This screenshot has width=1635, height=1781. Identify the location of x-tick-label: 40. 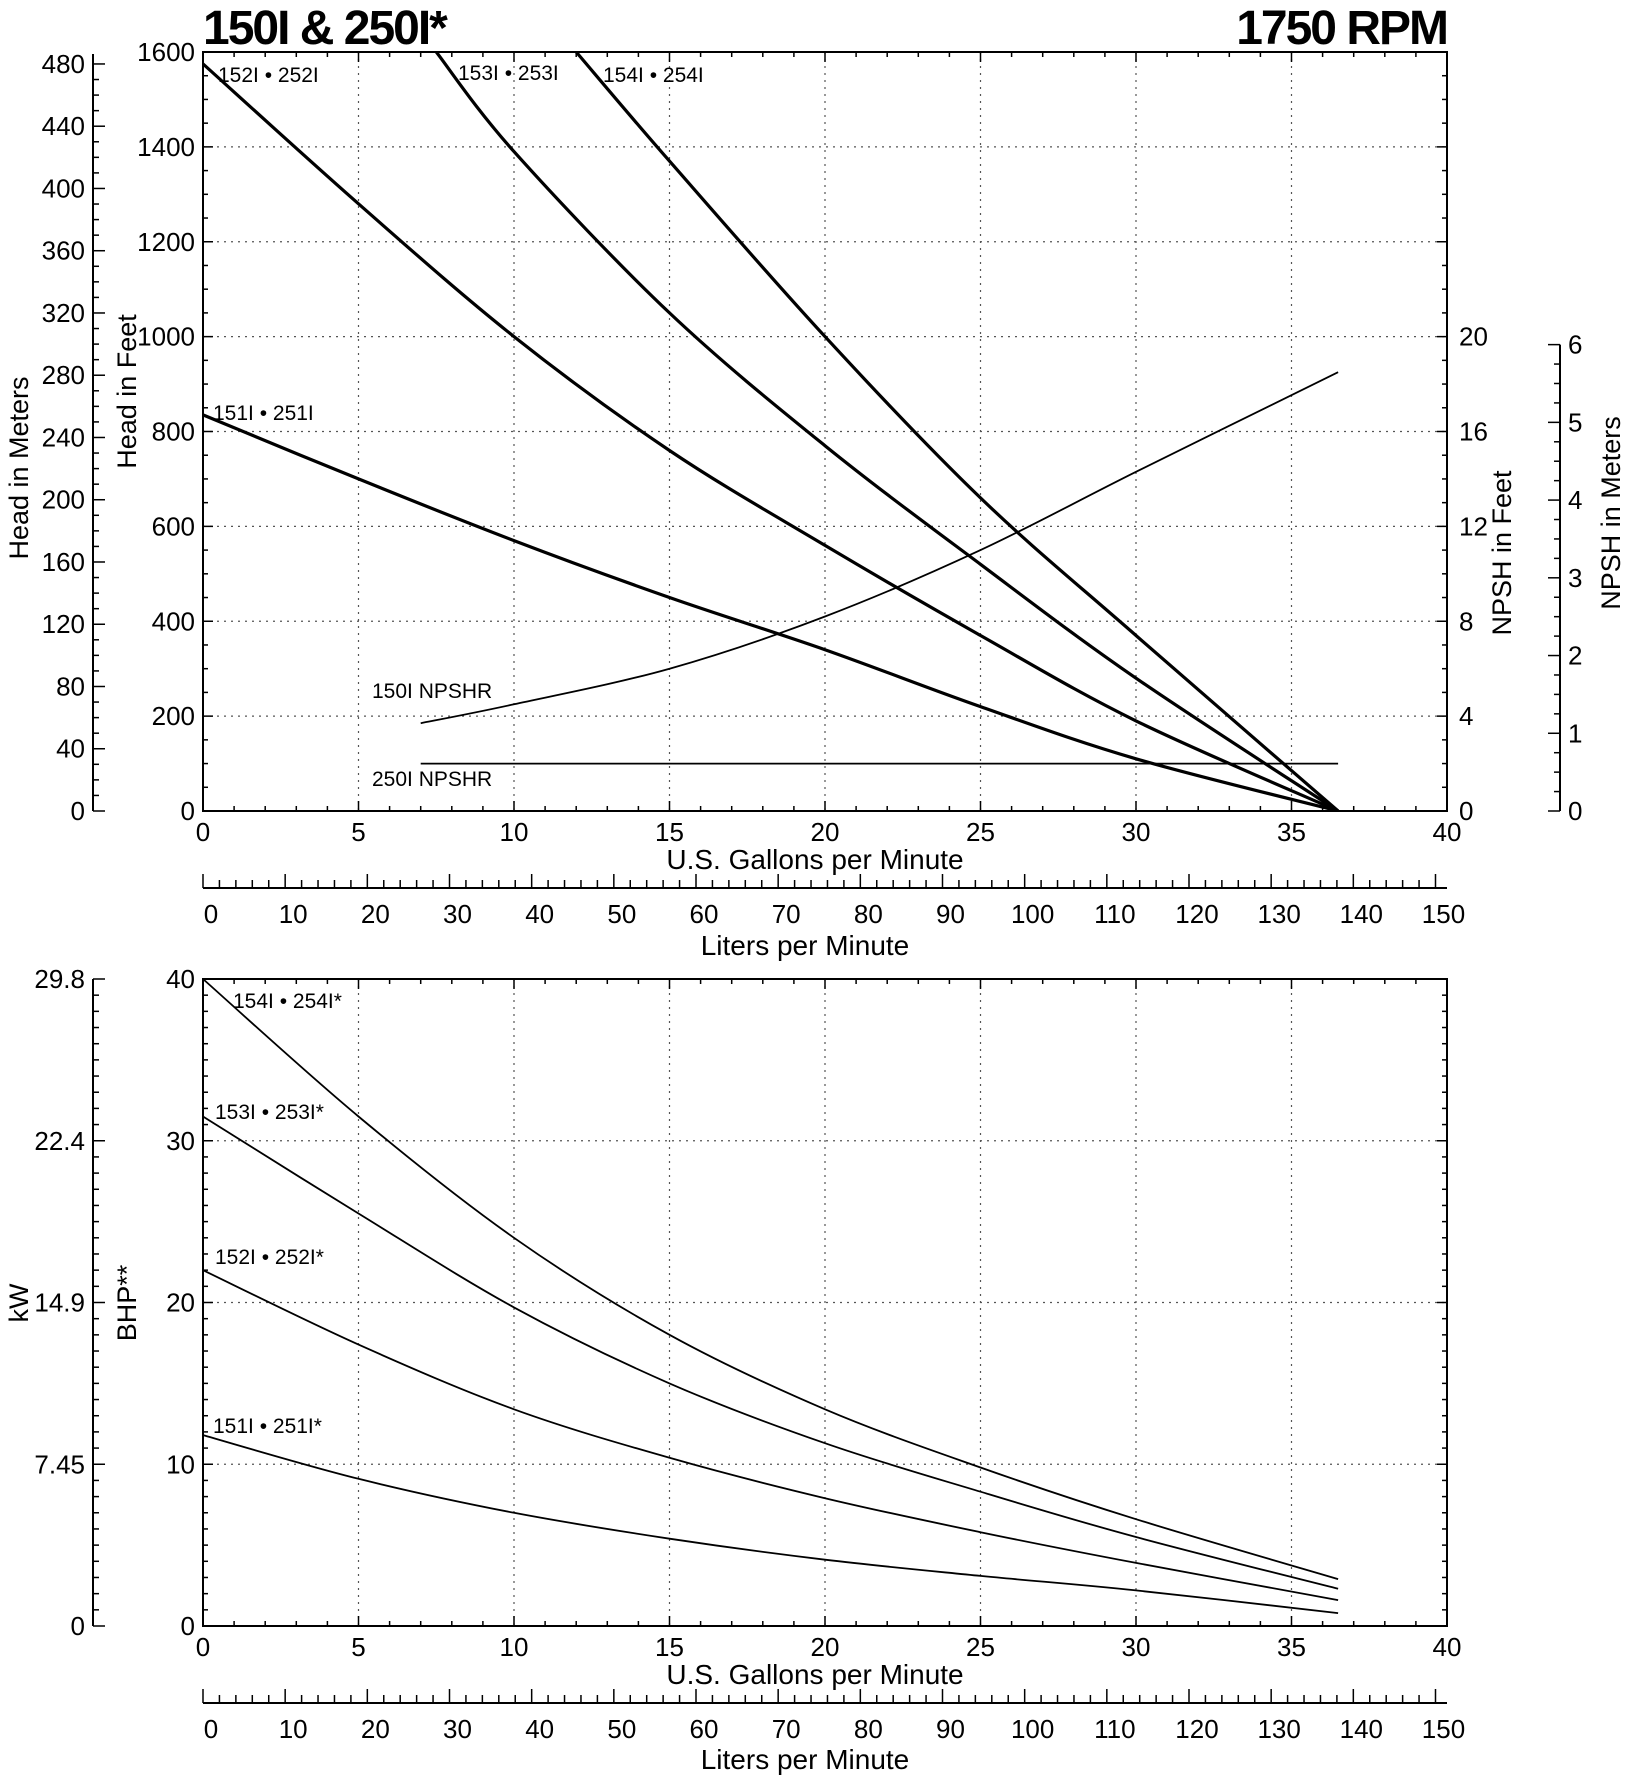
(1447, 832).